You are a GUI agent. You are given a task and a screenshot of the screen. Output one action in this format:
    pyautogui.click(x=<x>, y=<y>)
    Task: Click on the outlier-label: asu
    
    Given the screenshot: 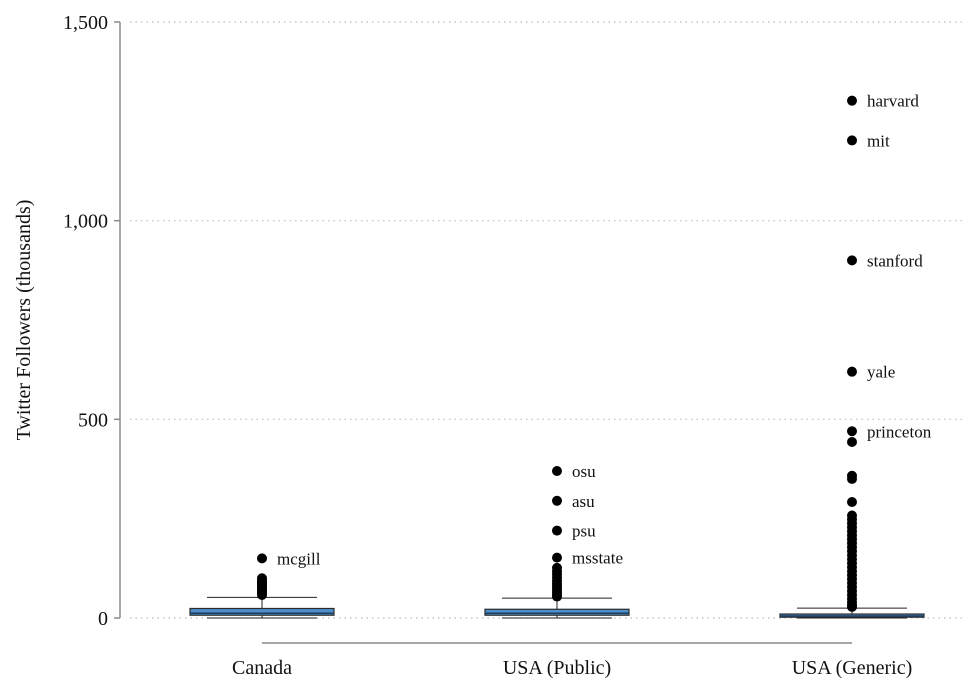 What is the action you would take?
    pyautogui.click(x=583, y=501)
    